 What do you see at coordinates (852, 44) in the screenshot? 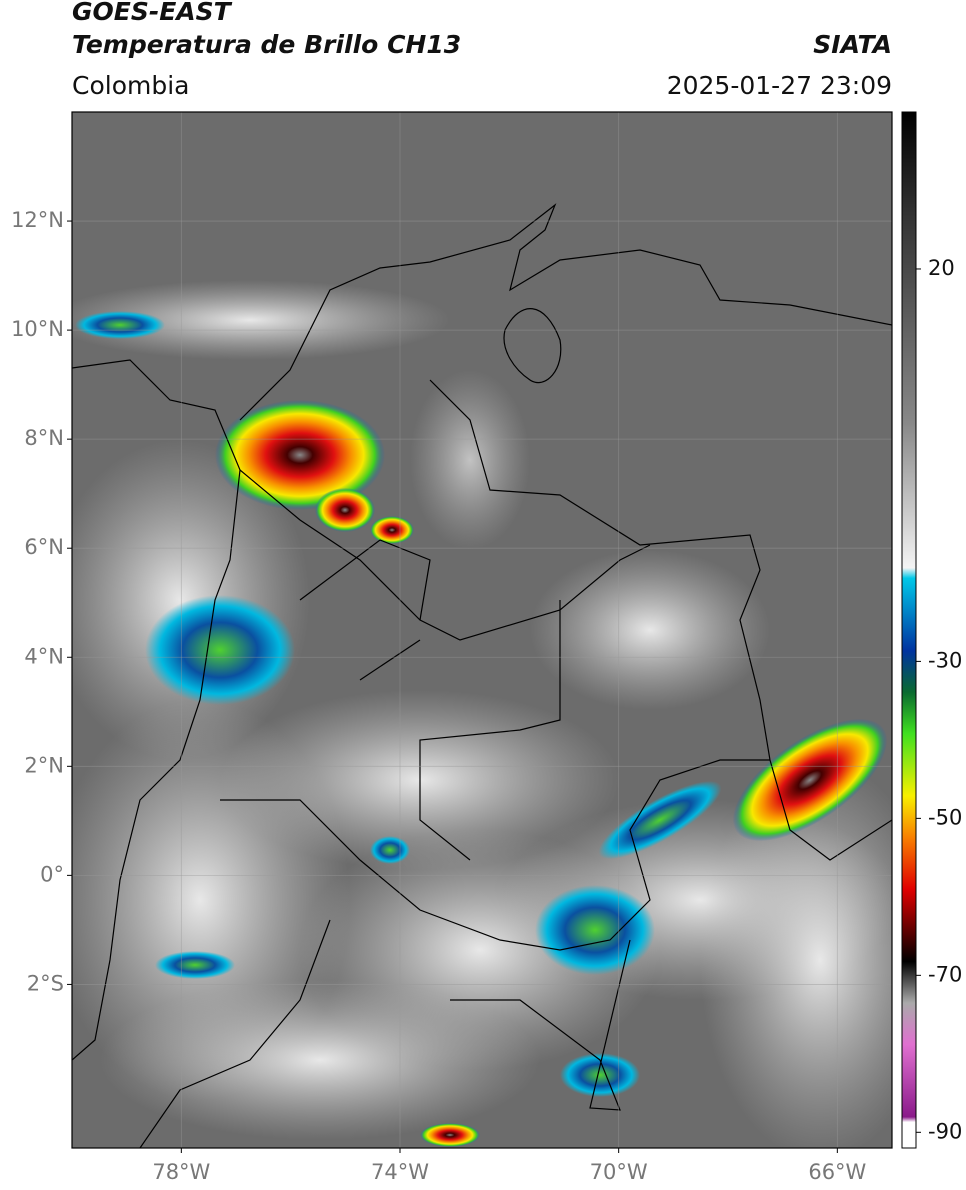
I see `source: SIATA` at bounding box center [852, 44].